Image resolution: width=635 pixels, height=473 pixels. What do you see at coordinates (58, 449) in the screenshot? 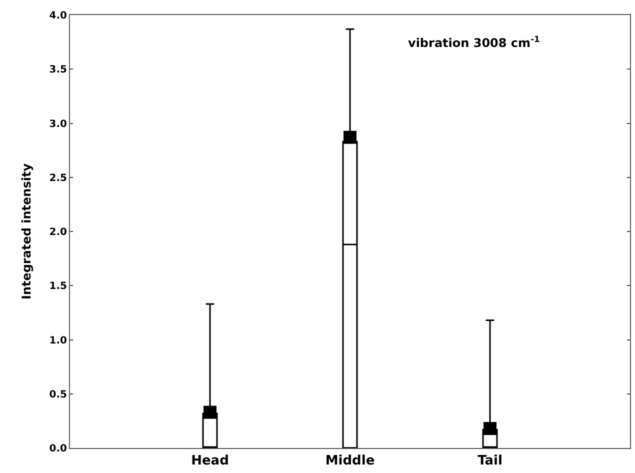
I see `y-tick-label: 0.0` at bounding box center [58, 449].